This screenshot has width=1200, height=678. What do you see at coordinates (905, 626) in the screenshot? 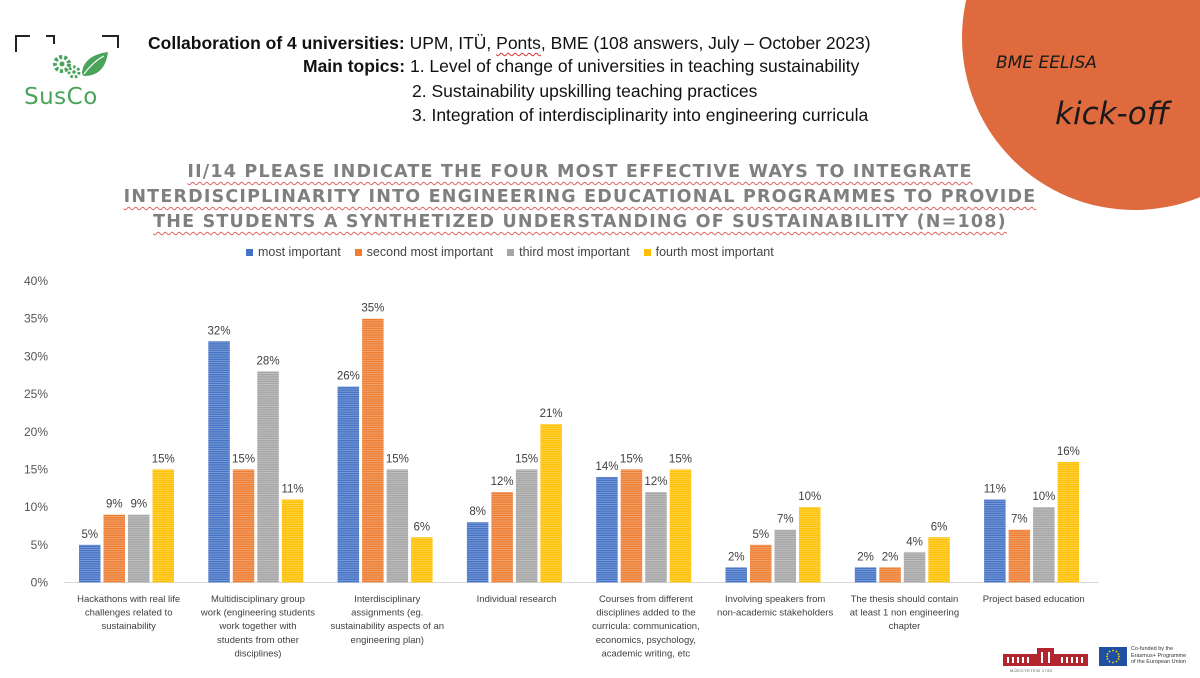
I see `category-label: chapter` at bounding box center [905, 626].